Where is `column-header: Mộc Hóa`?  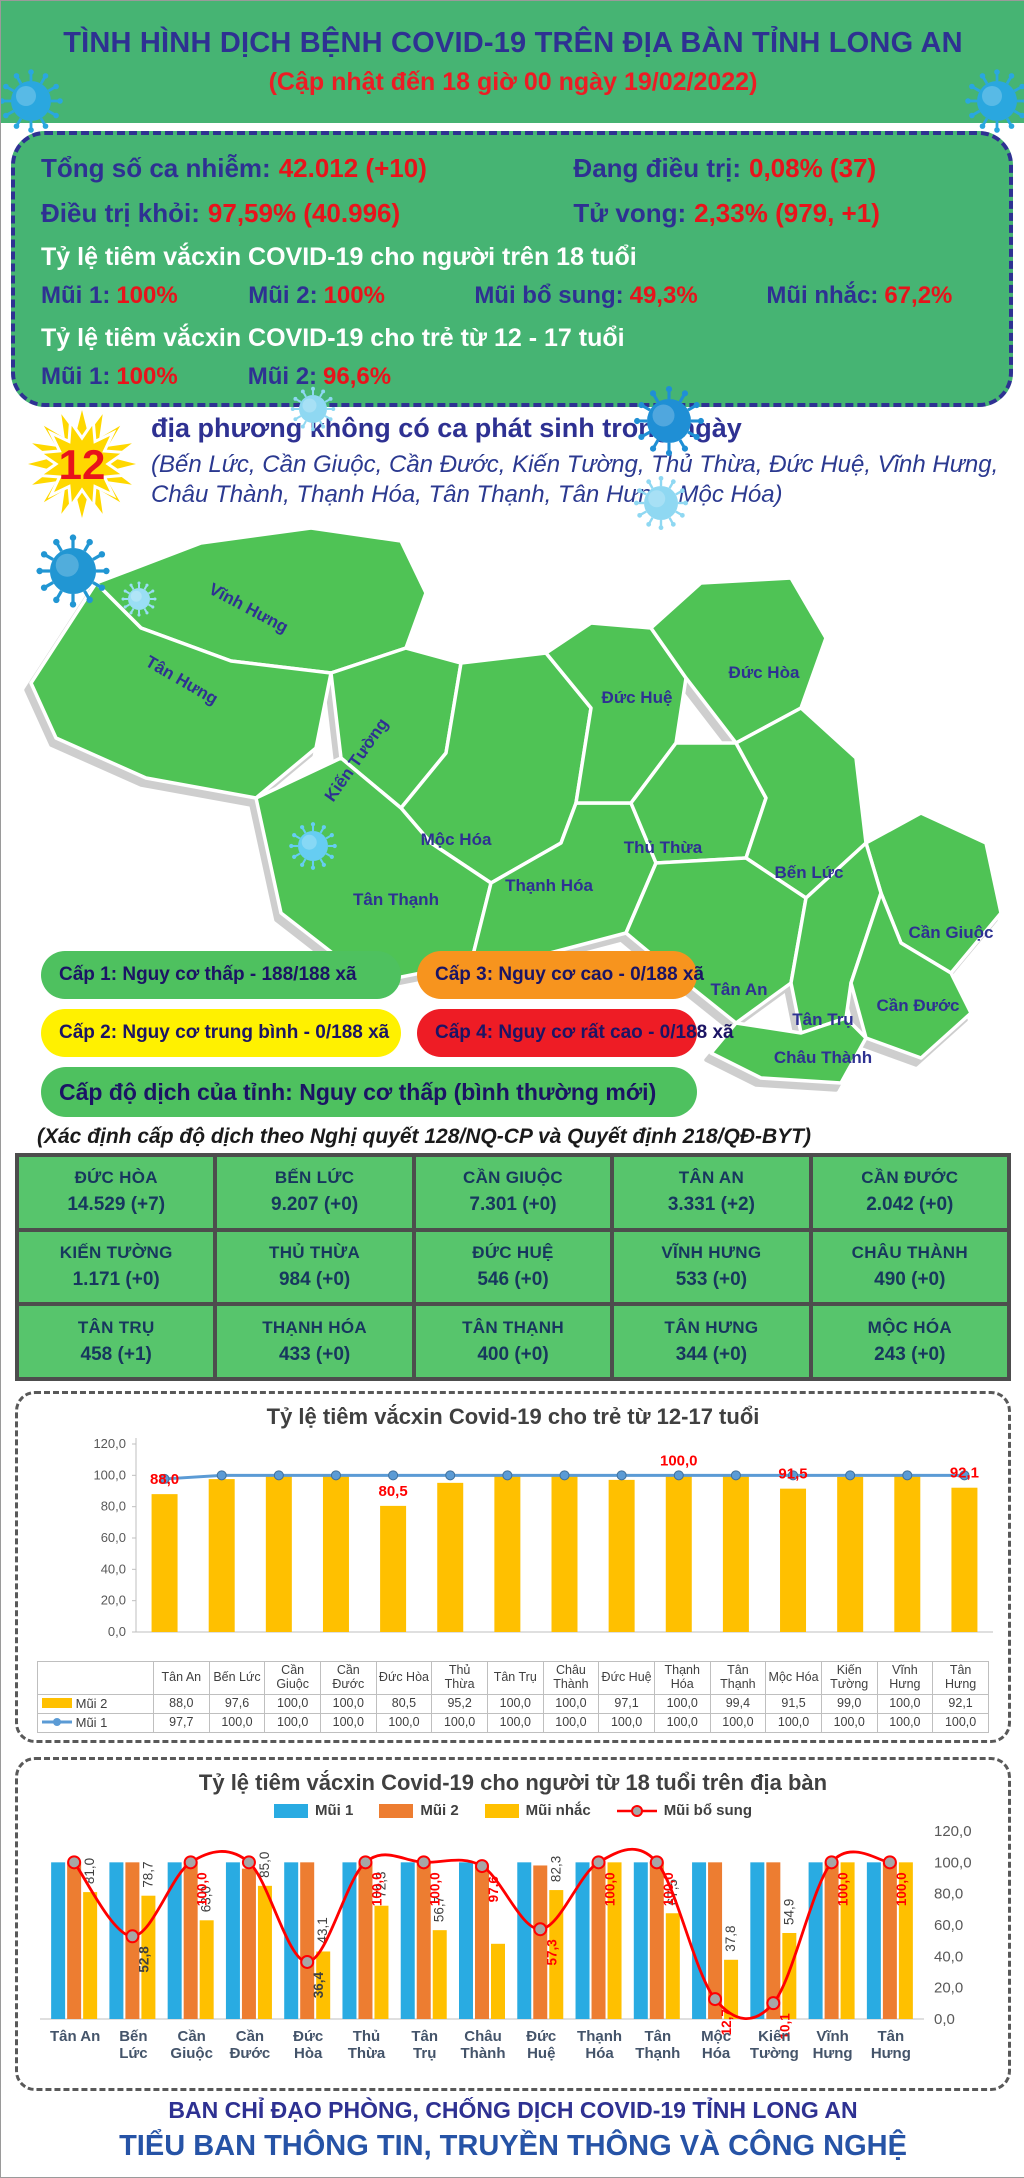
column-header: Mộc Hóa is located at coordinates (793, 1678).